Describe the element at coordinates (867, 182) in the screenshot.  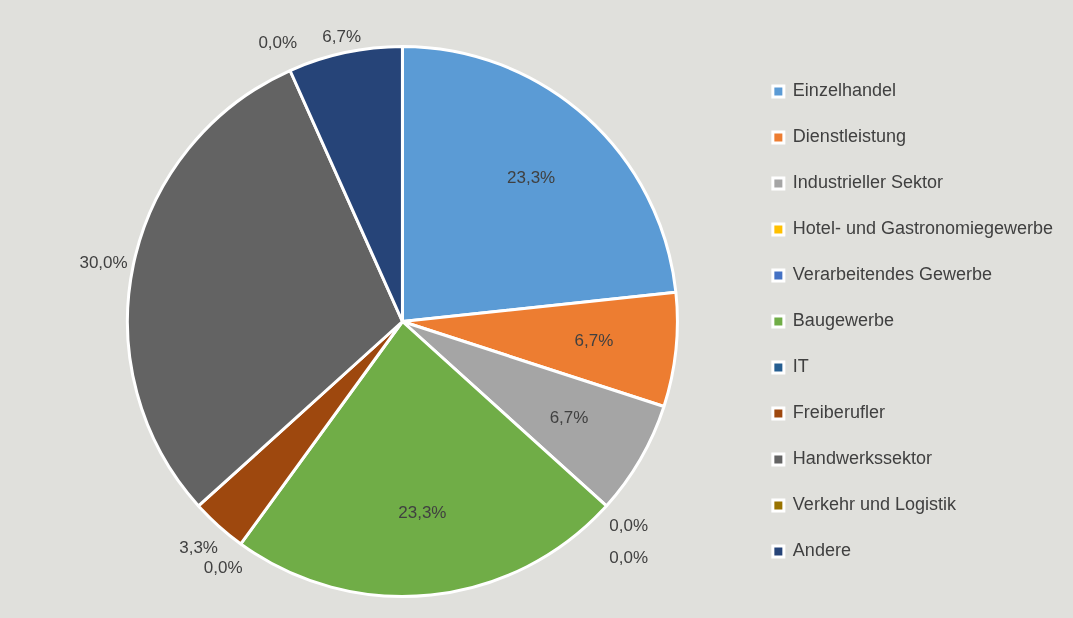
I see `legend-label: Industrieller Sektor` at that location.